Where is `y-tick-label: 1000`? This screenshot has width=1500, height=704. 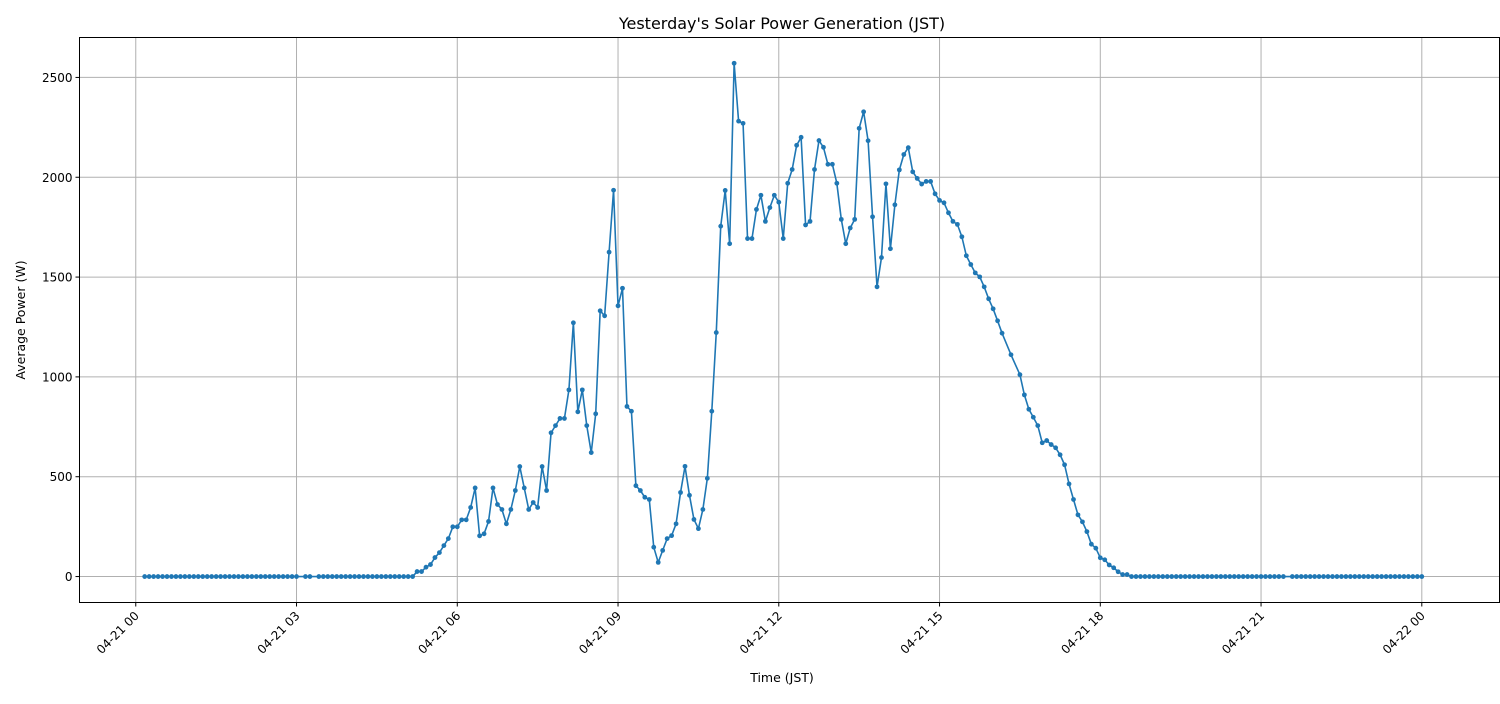 y-tick-label: 1000 is located at coordinates (57, 377).